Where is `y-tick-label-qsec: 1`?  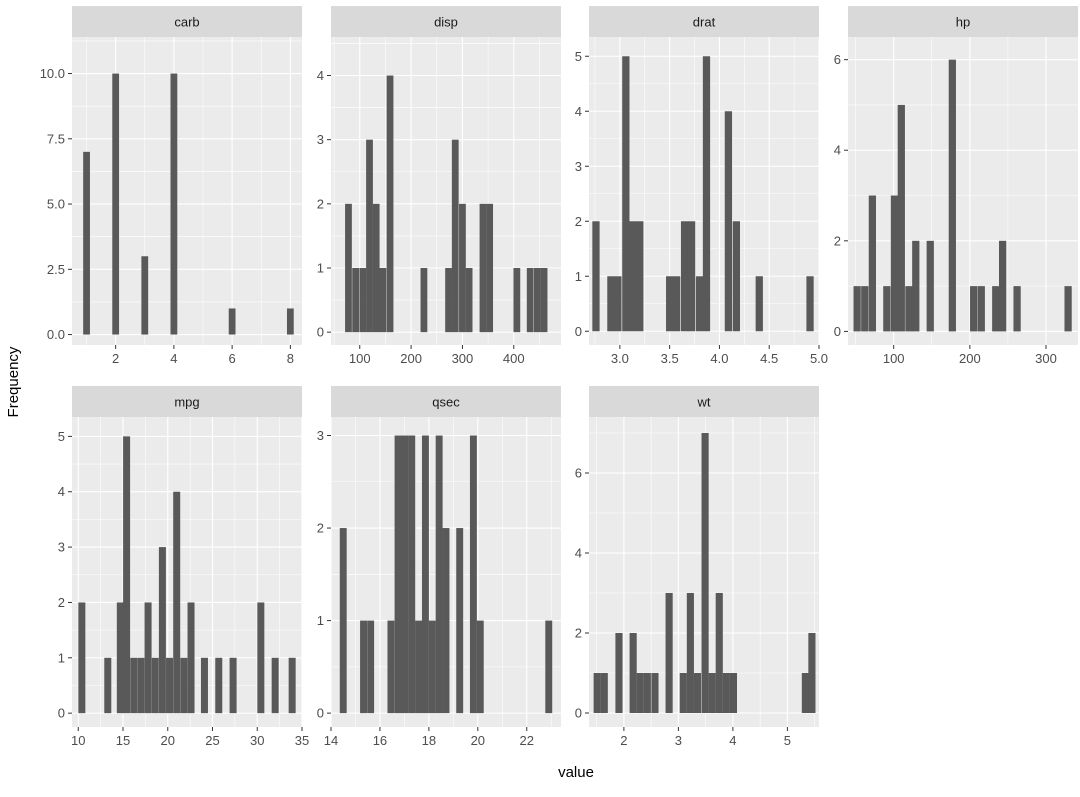
y-tick-label-qsec: 1 is located at coordinates (320, 620).